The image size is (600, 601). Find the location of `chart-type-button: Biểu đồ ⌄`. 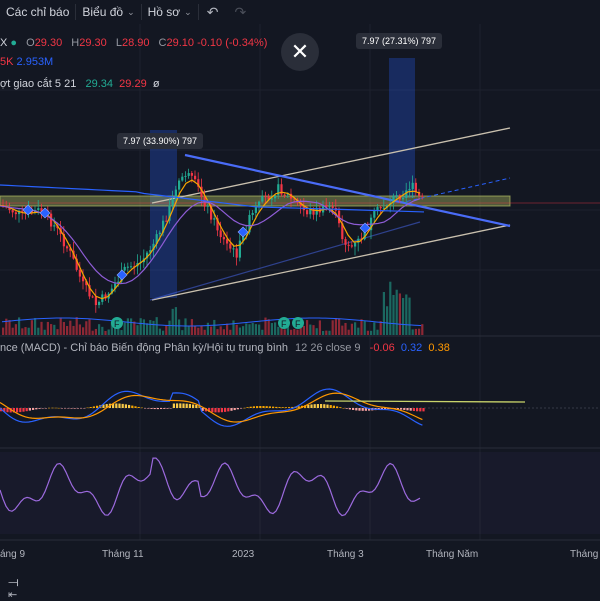

chart-type-button: Biểu đồ ⌄ is located at coordinates (108, 12).